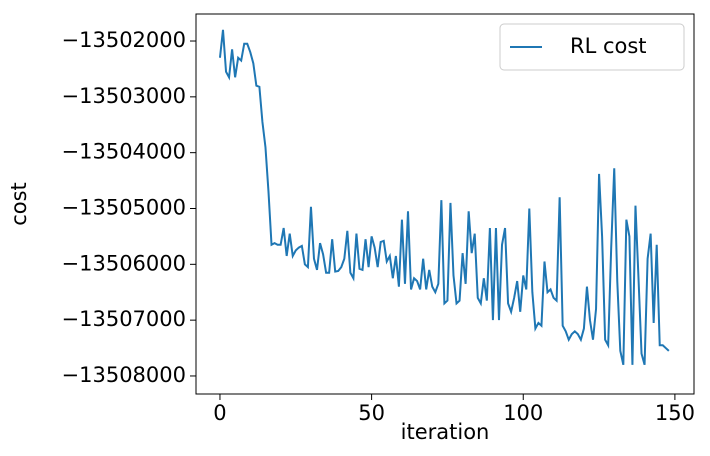 This screenshot has height=456, width=710. What do you see at coordinates (675, 413) in the screenshot?
I see `x-tick-label: 150` at bounding box center [675, 413].